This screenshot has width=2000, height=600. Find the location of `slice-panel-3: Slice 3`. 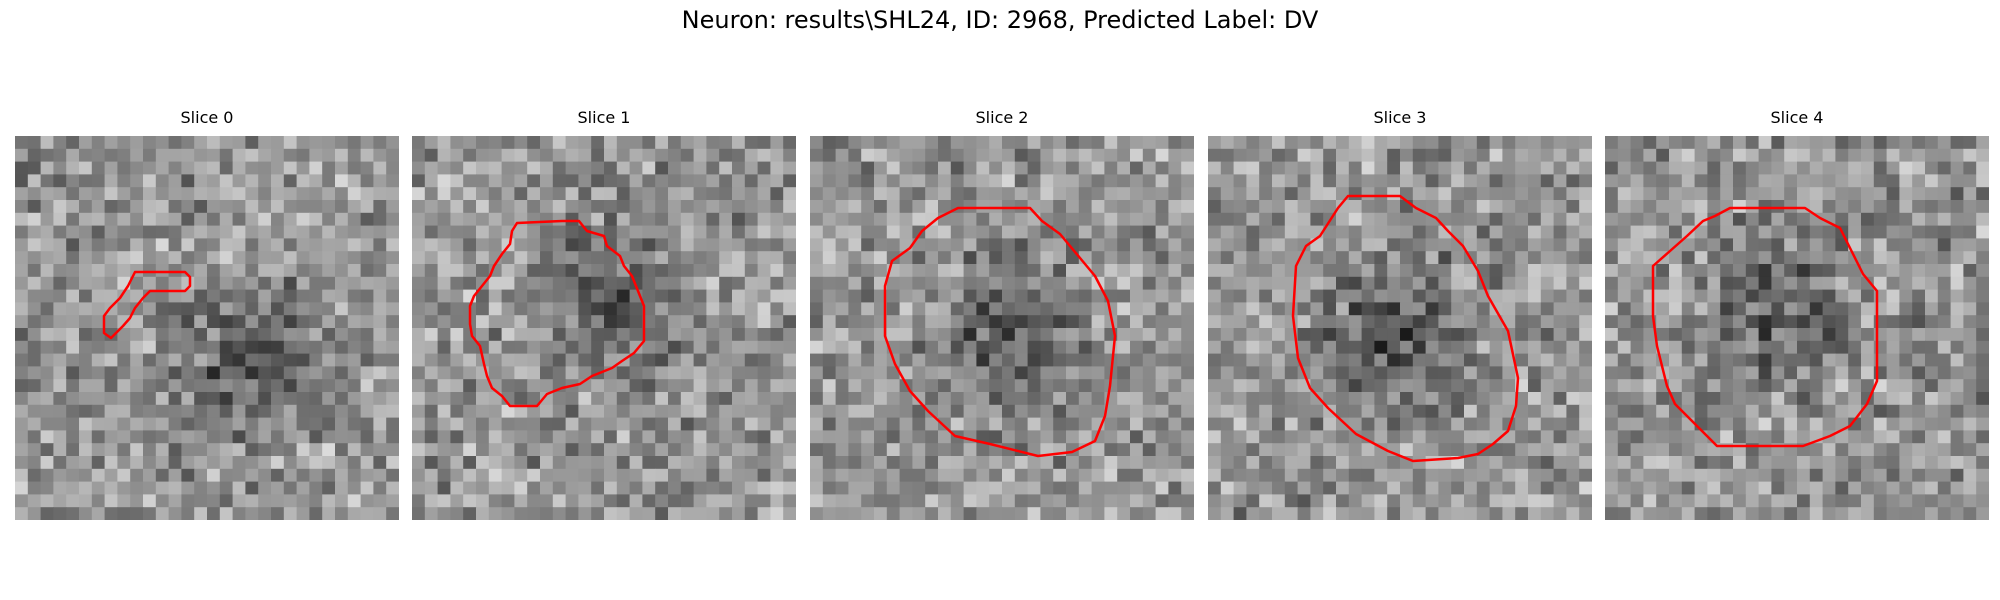

slice-panel-3: Slice 3 is located at coordinates (1400, 314).